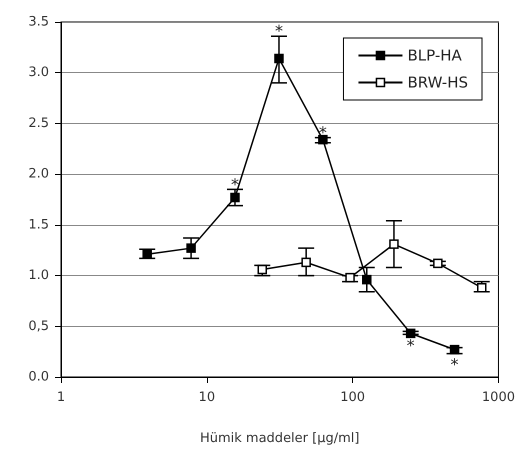 Image resolution: width=526 pixels, height=465 pixels. I want to click on x-tick-label: 100, so click(353, 397).